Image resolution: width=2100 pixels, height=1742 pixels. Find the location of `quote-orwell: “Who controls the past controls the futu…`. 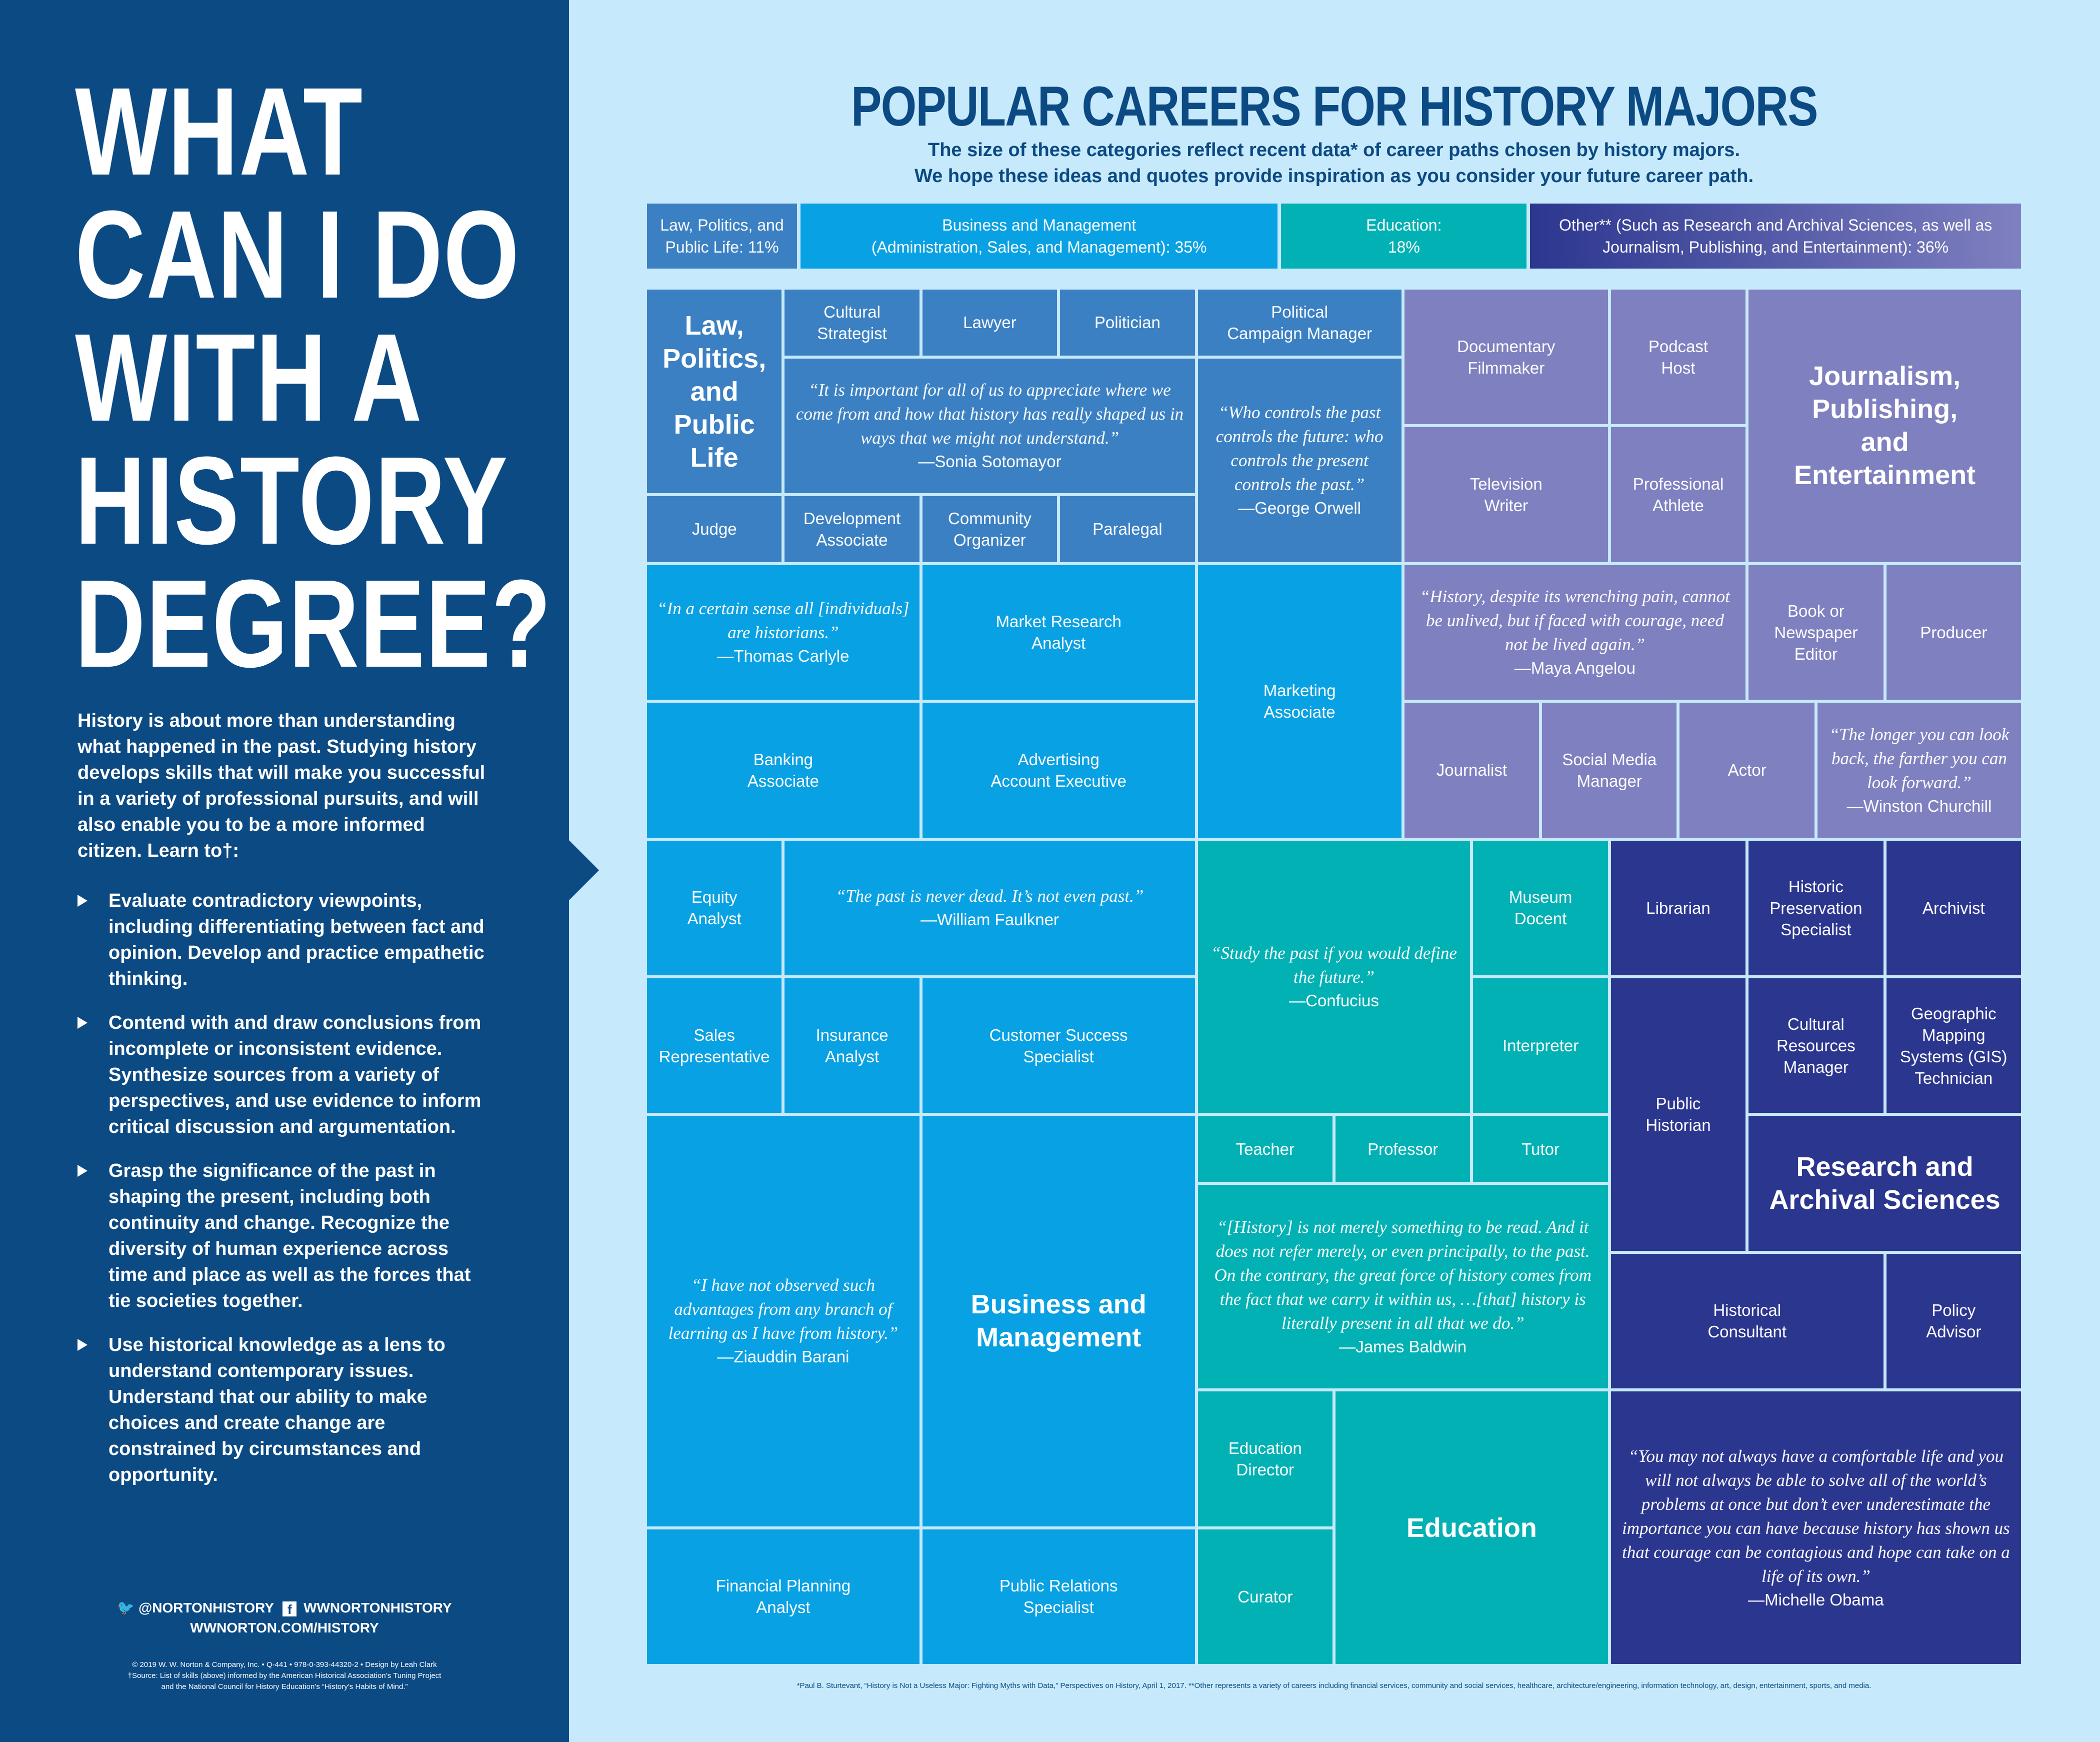

quote-orwell: “Who controls the past controls the futu… is located at coordinates (1300, 460).